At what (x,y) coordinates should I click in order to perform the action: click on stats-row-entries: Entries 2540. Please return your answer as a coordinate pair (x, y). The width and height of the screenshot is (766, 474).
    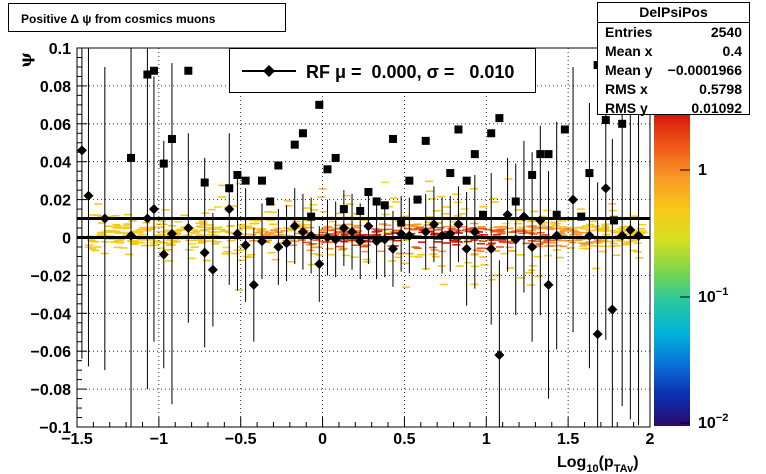
    Looking at the image, I should click on (673, 32).